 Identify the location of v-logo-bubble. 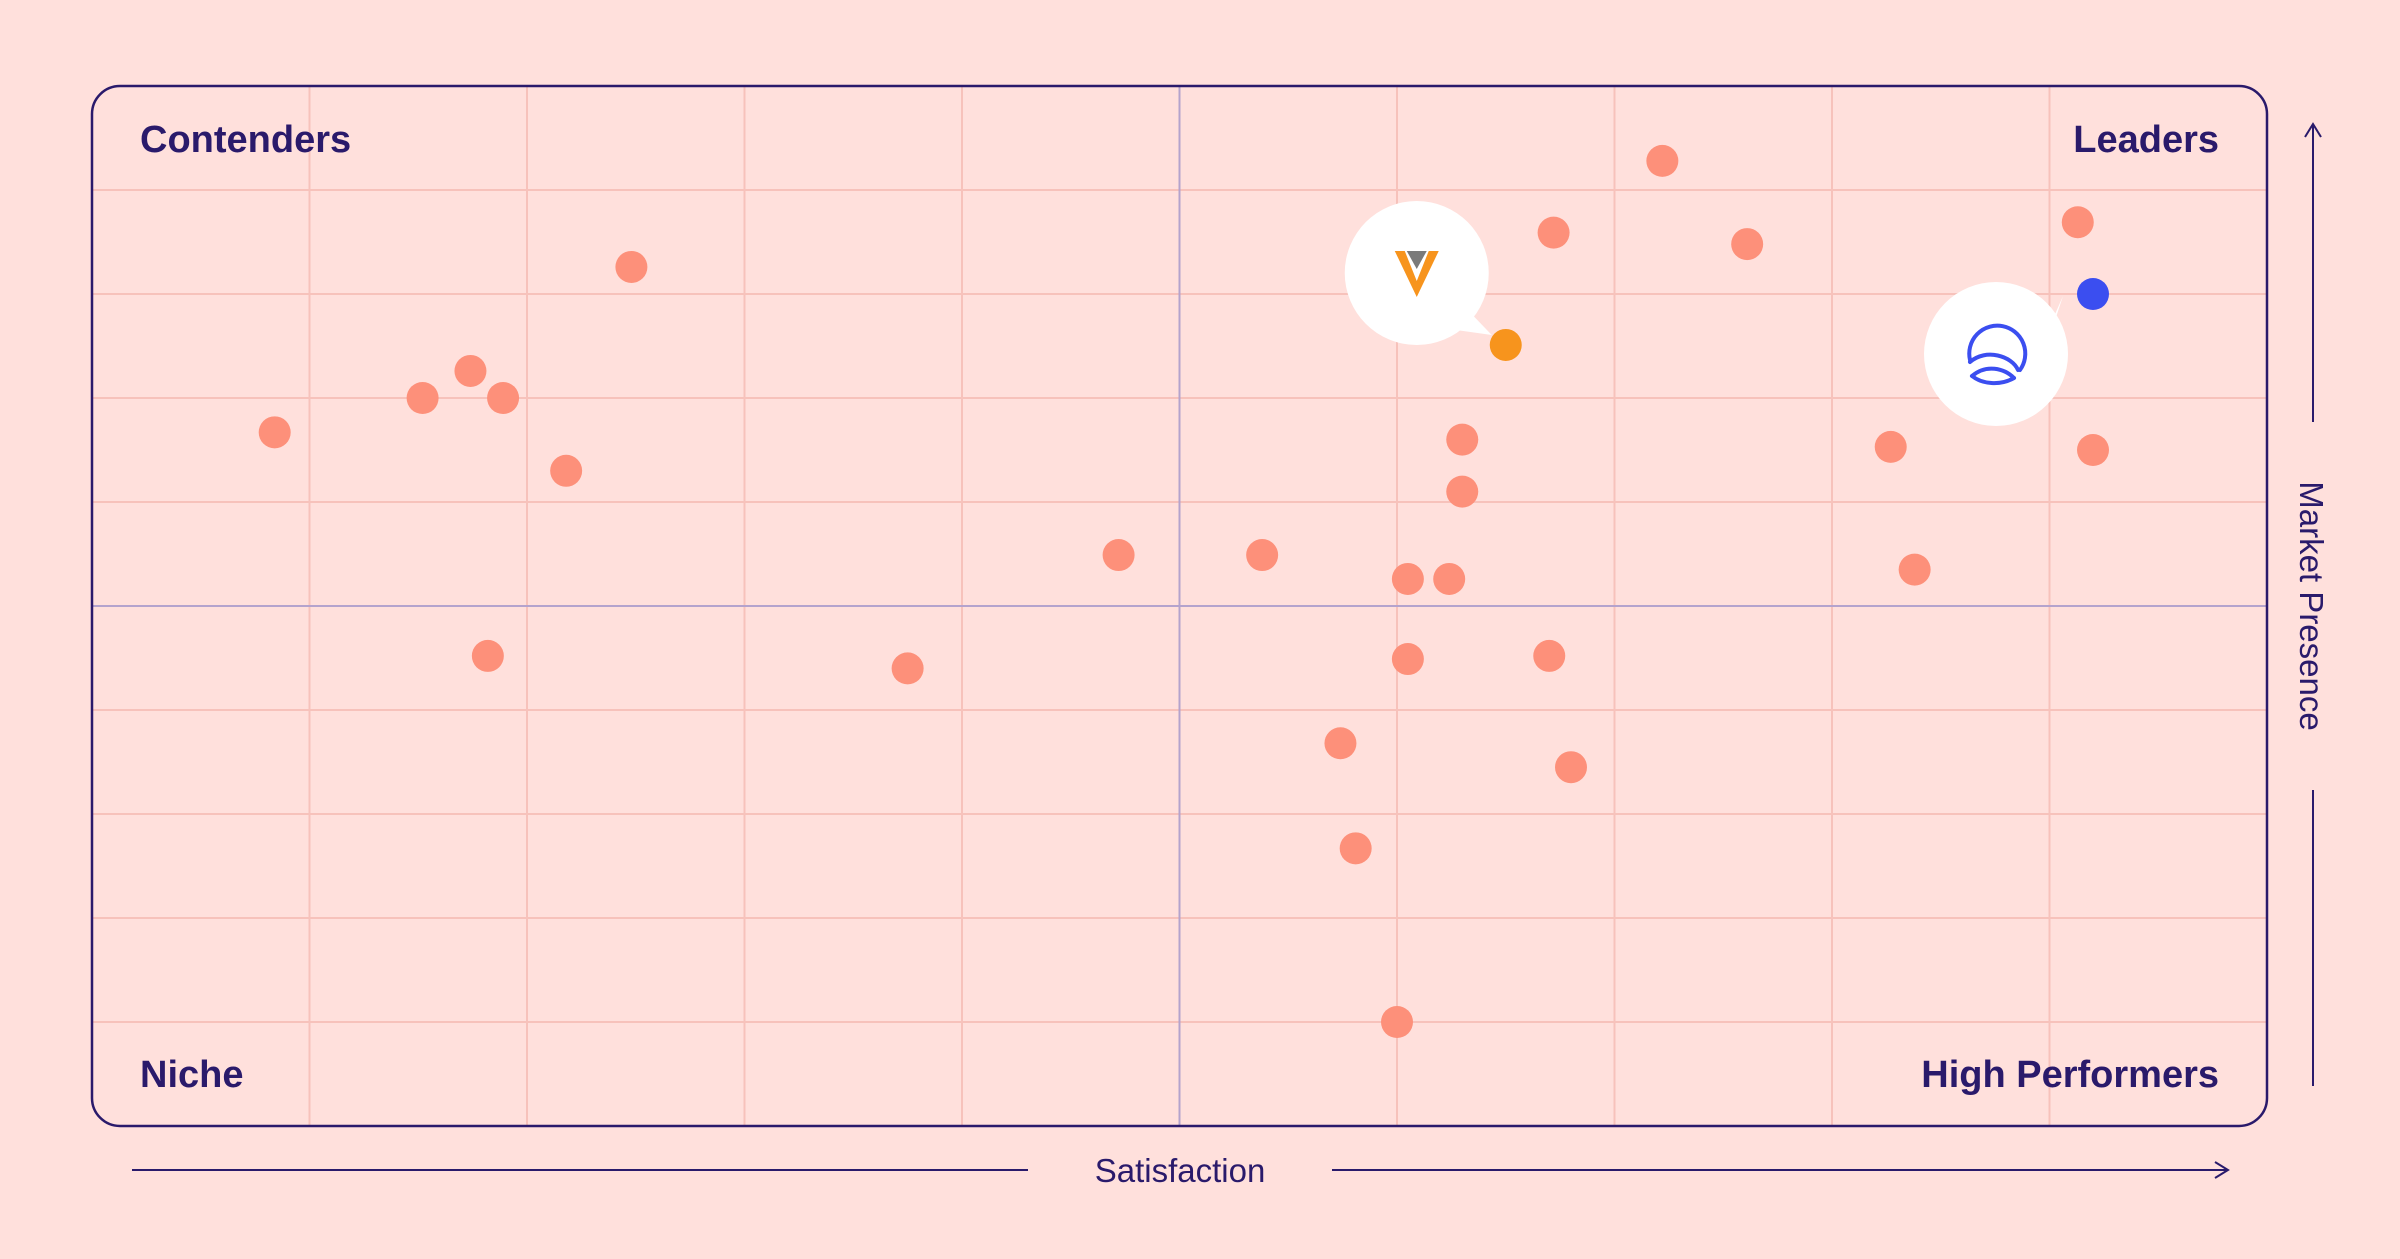
(1418, 272).